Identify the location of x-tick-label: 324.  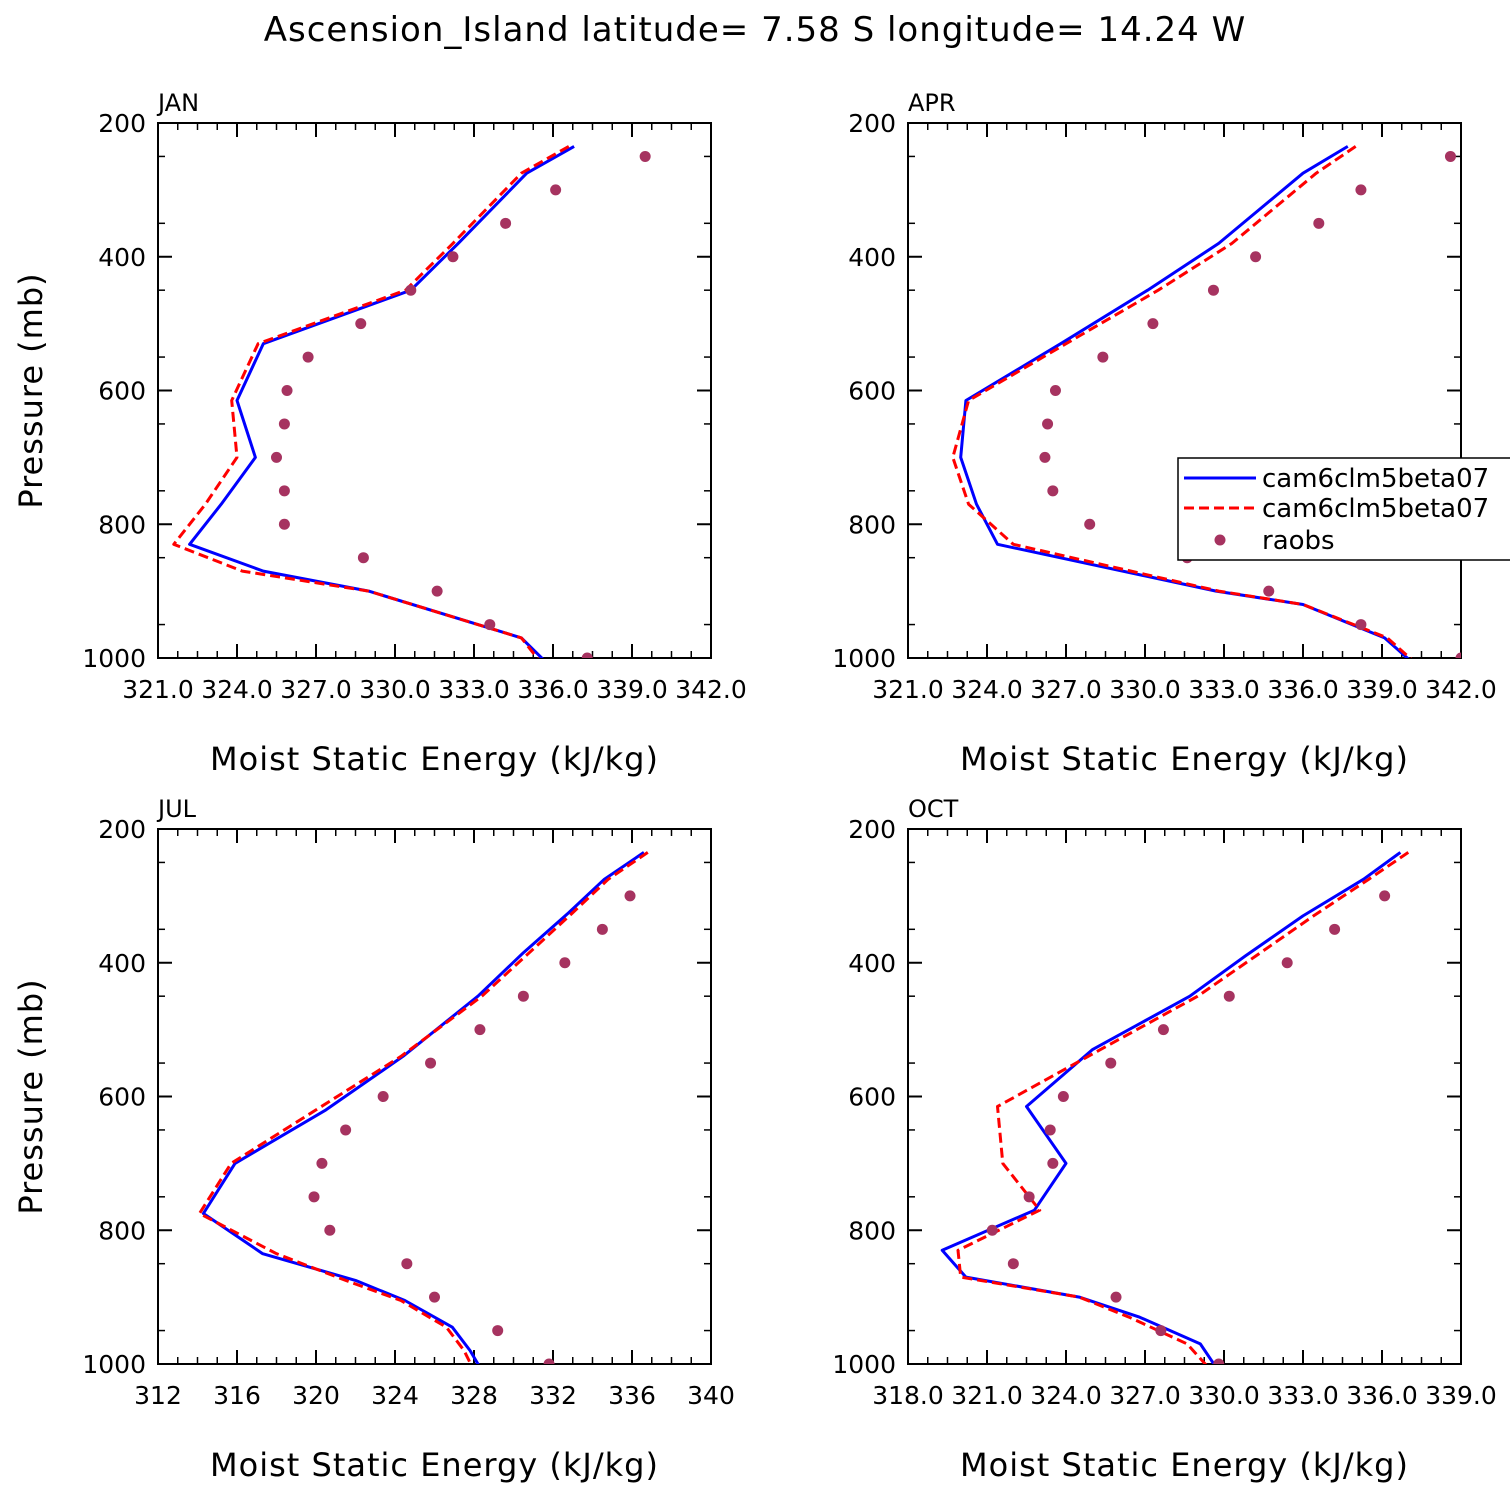
(395, 1395).